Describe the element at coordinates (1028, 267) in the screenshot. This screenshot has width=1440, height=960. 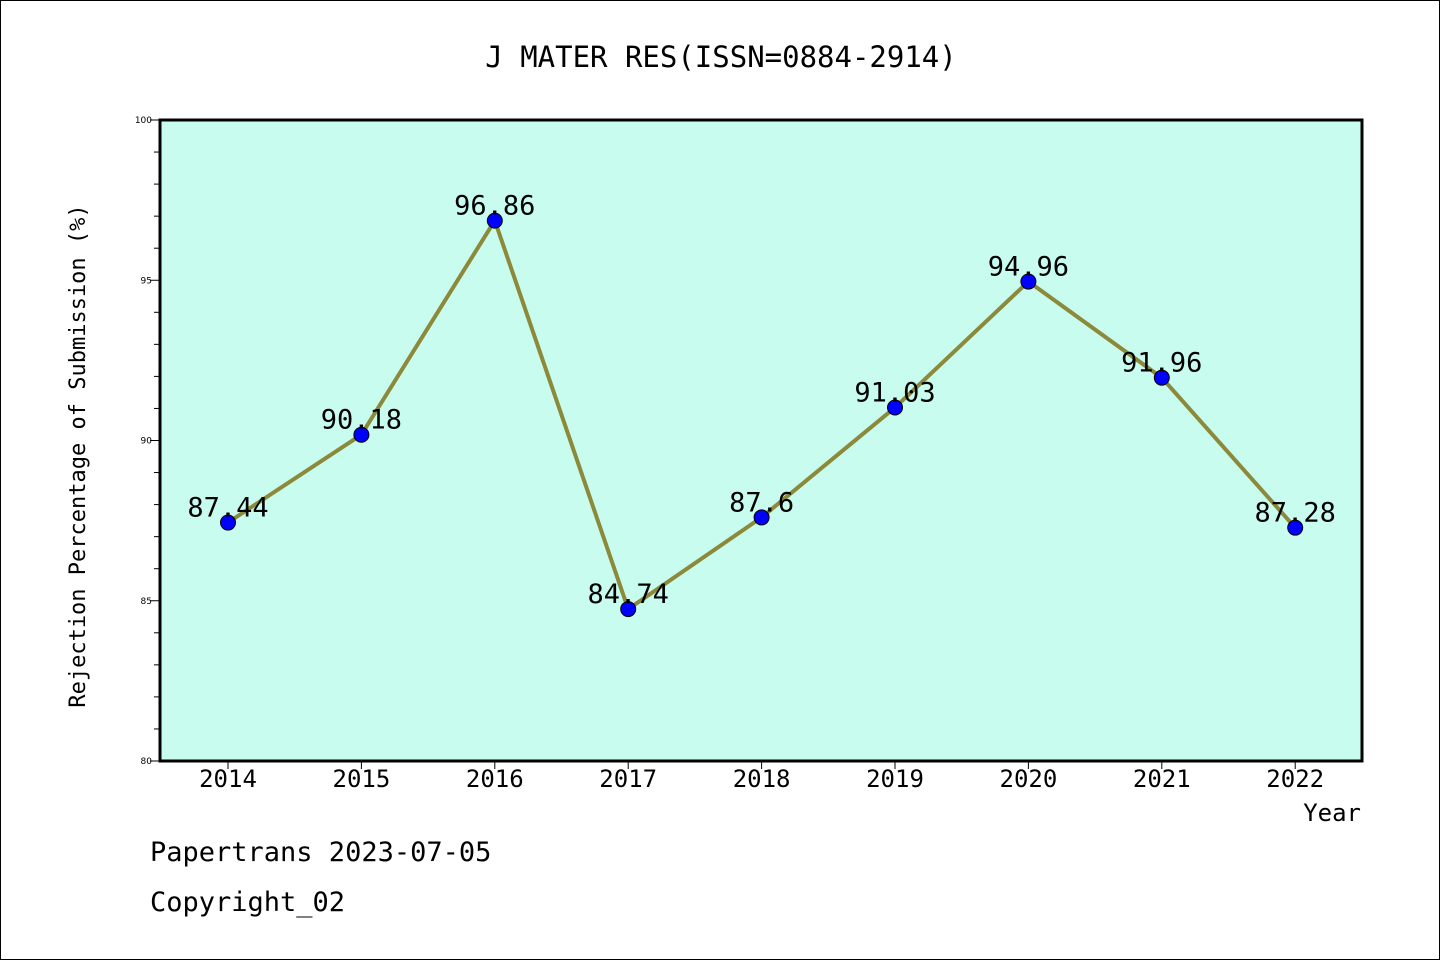
I see `data-label: 94.96` at that location.